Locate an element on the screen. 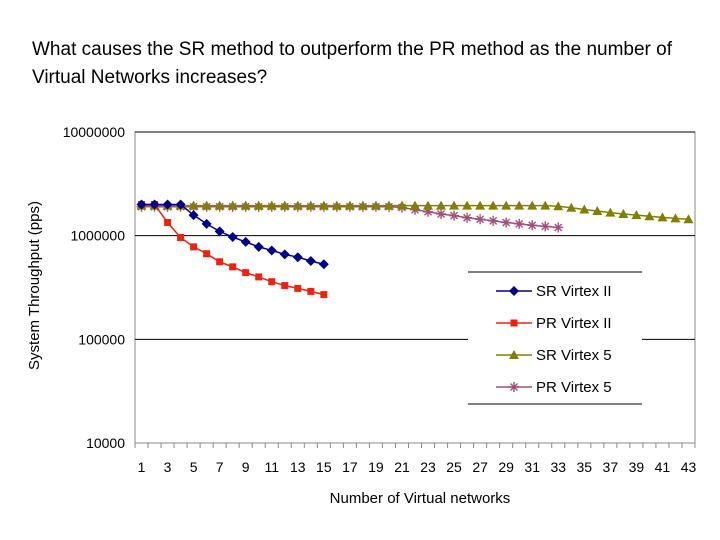  y-tick-label: 10000000 is located at coordinates (94, 132).